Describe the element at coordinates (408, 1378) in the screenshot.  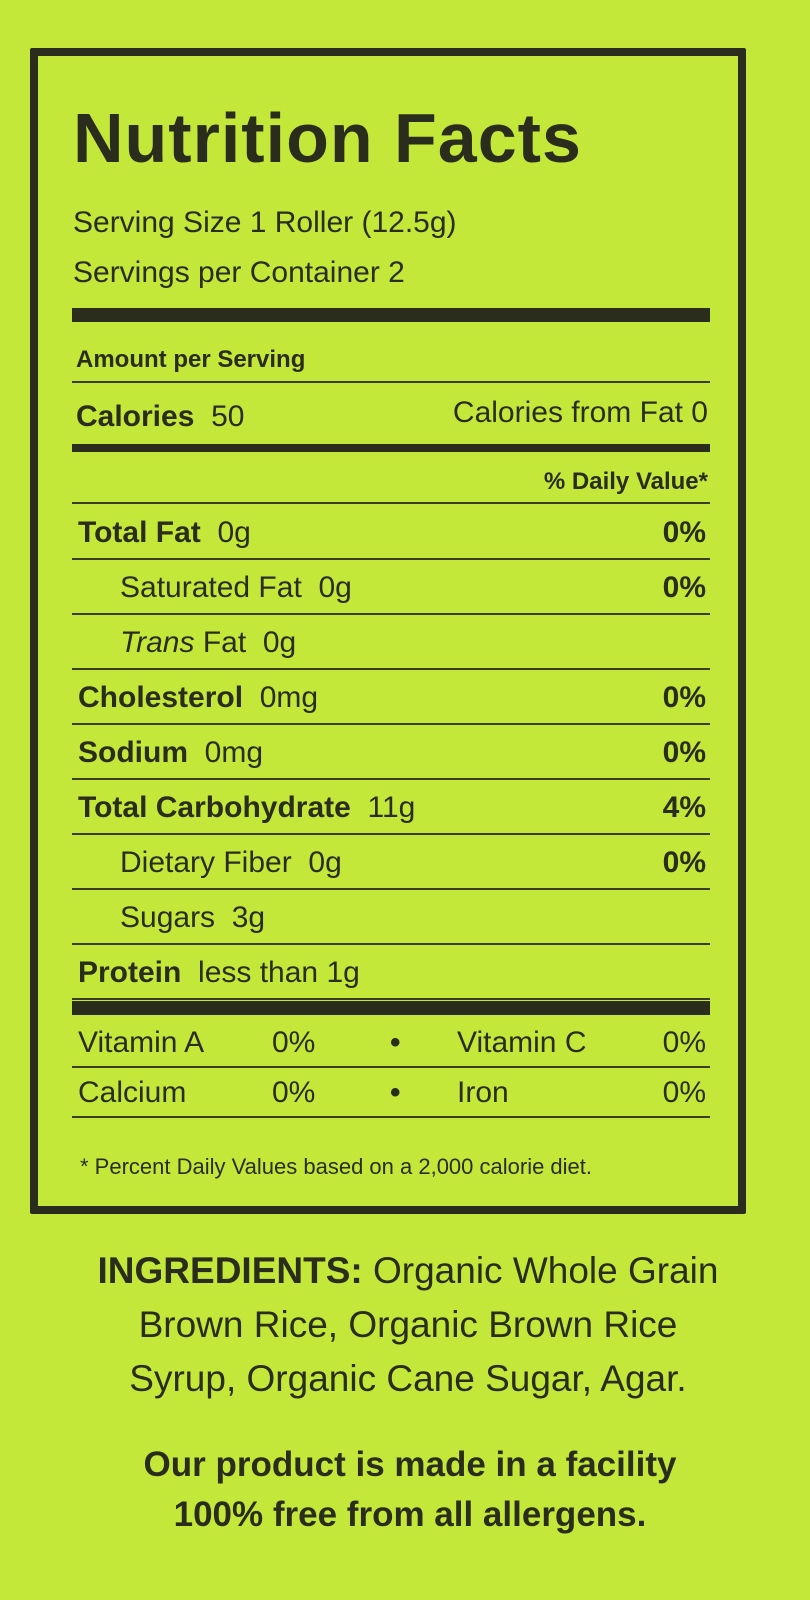
I see `ingredients-line: Syrup, Organic Cane Sugar, Agar.` at that location.